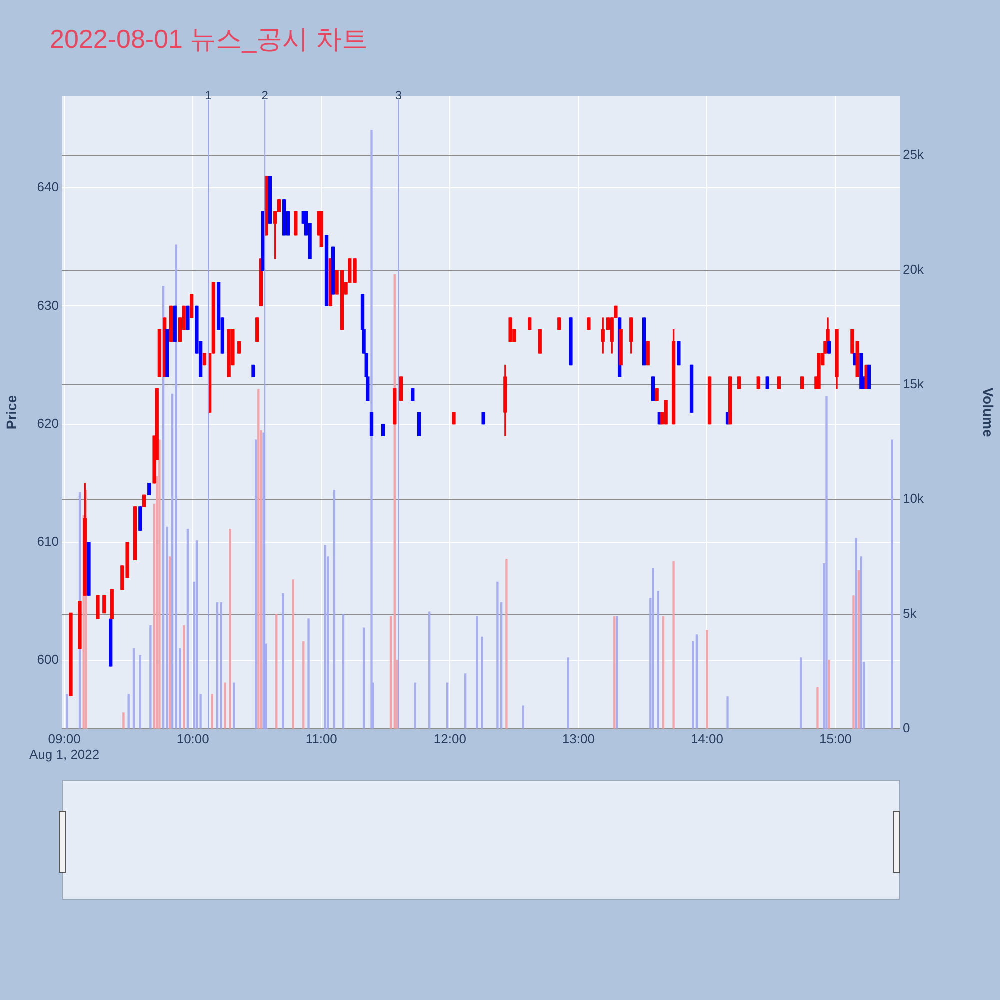  I want to click on y-axis-title: Price, so click(11, 412).